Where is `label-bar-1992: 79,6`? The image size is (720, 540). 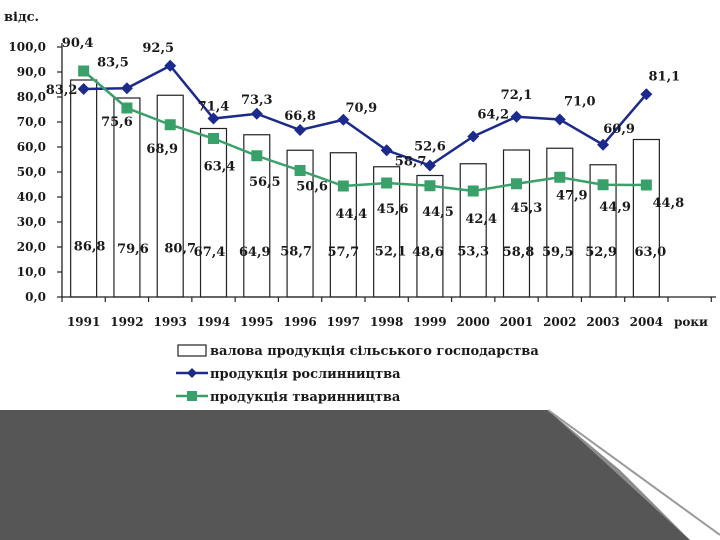 label-bar-1992: 79,6 is located at coordinates (133, 249).